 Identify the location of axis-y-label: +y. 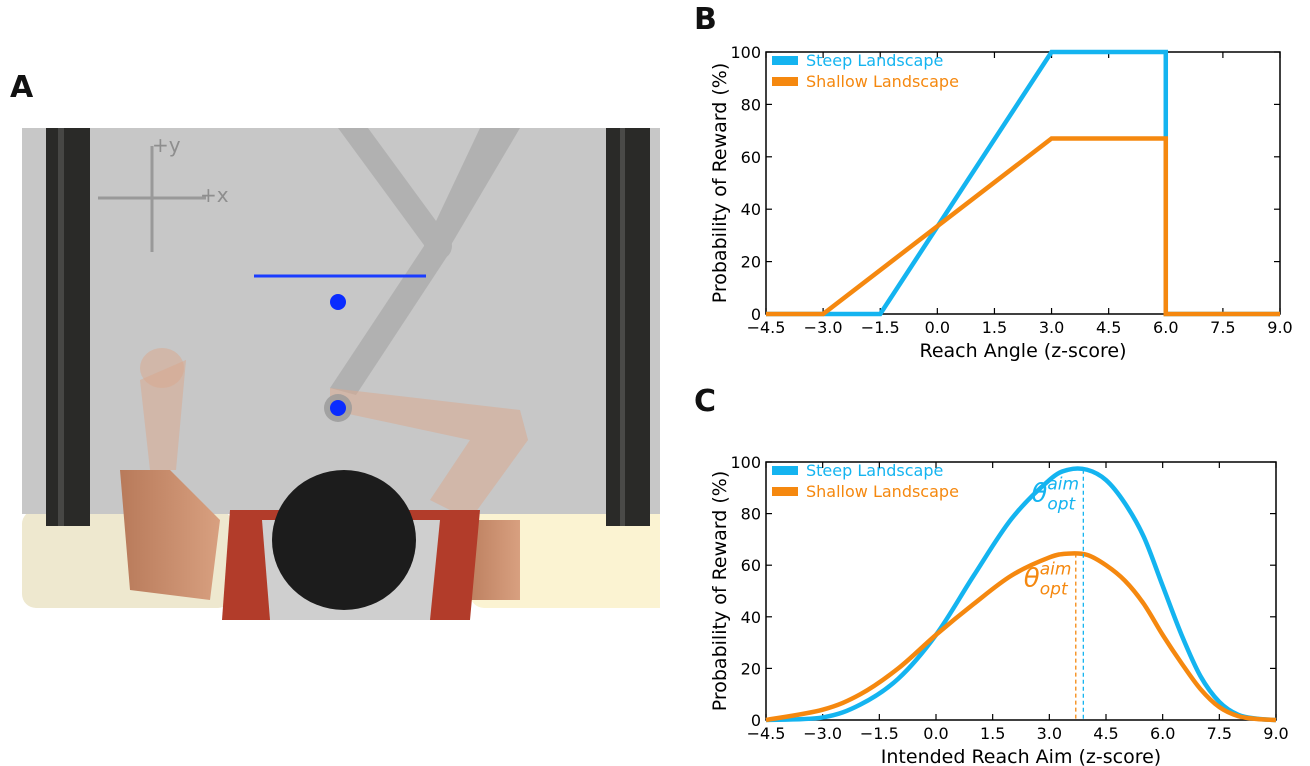
(166, 145).